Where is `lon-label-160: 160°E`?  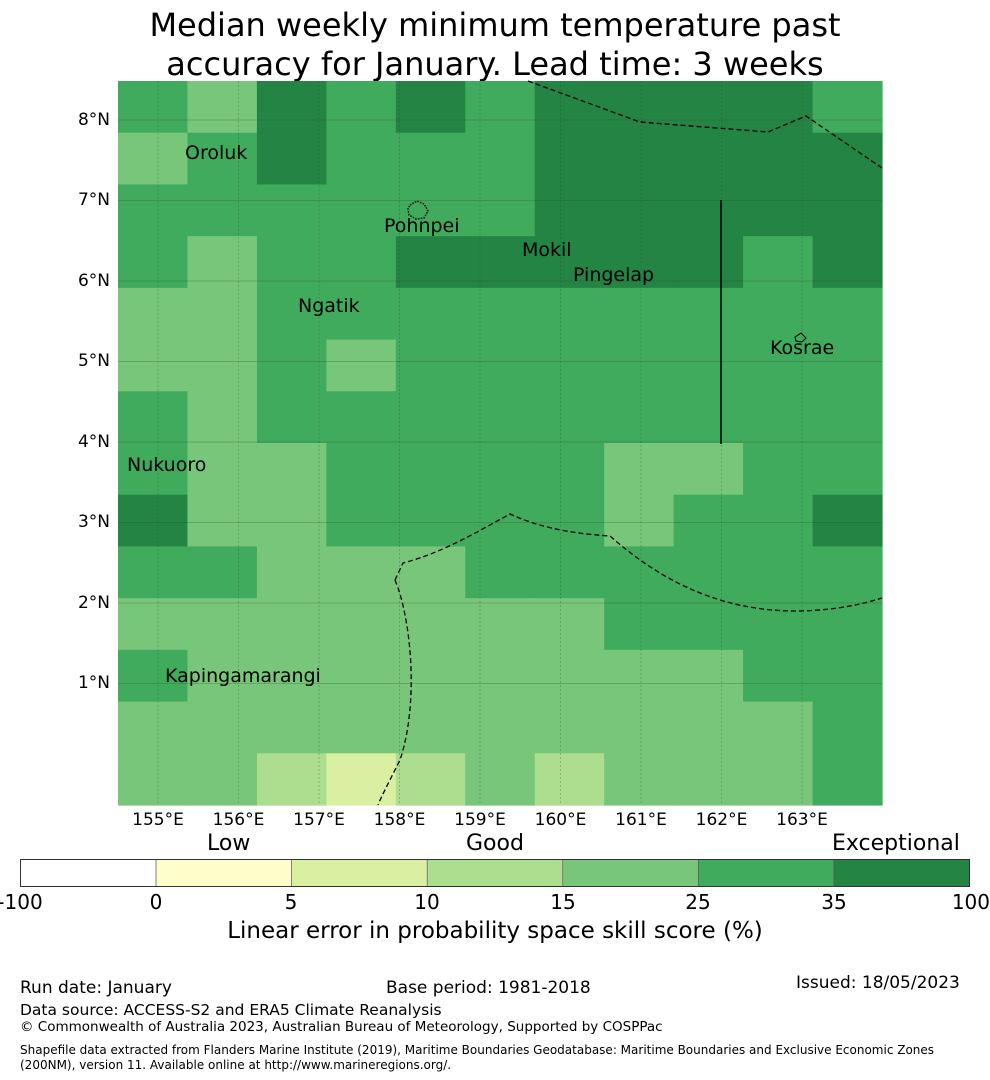 lon-label-160: 160°E is located at coordinates (560, 820).